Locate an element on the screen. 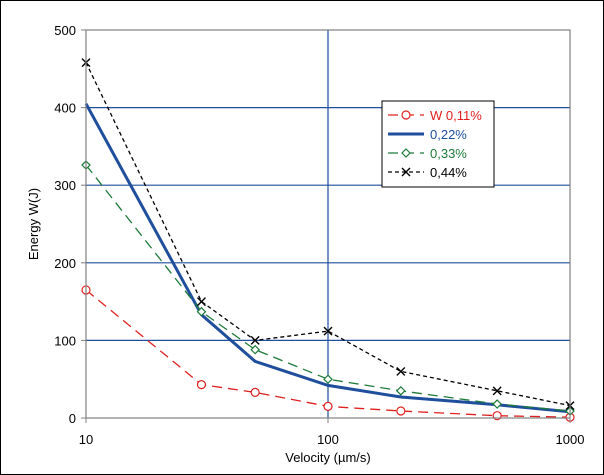 Image resolution: width=604 pixels, height=475 pixels. y-axis-label: Energy W(J) is located at coordinates (33, 224).